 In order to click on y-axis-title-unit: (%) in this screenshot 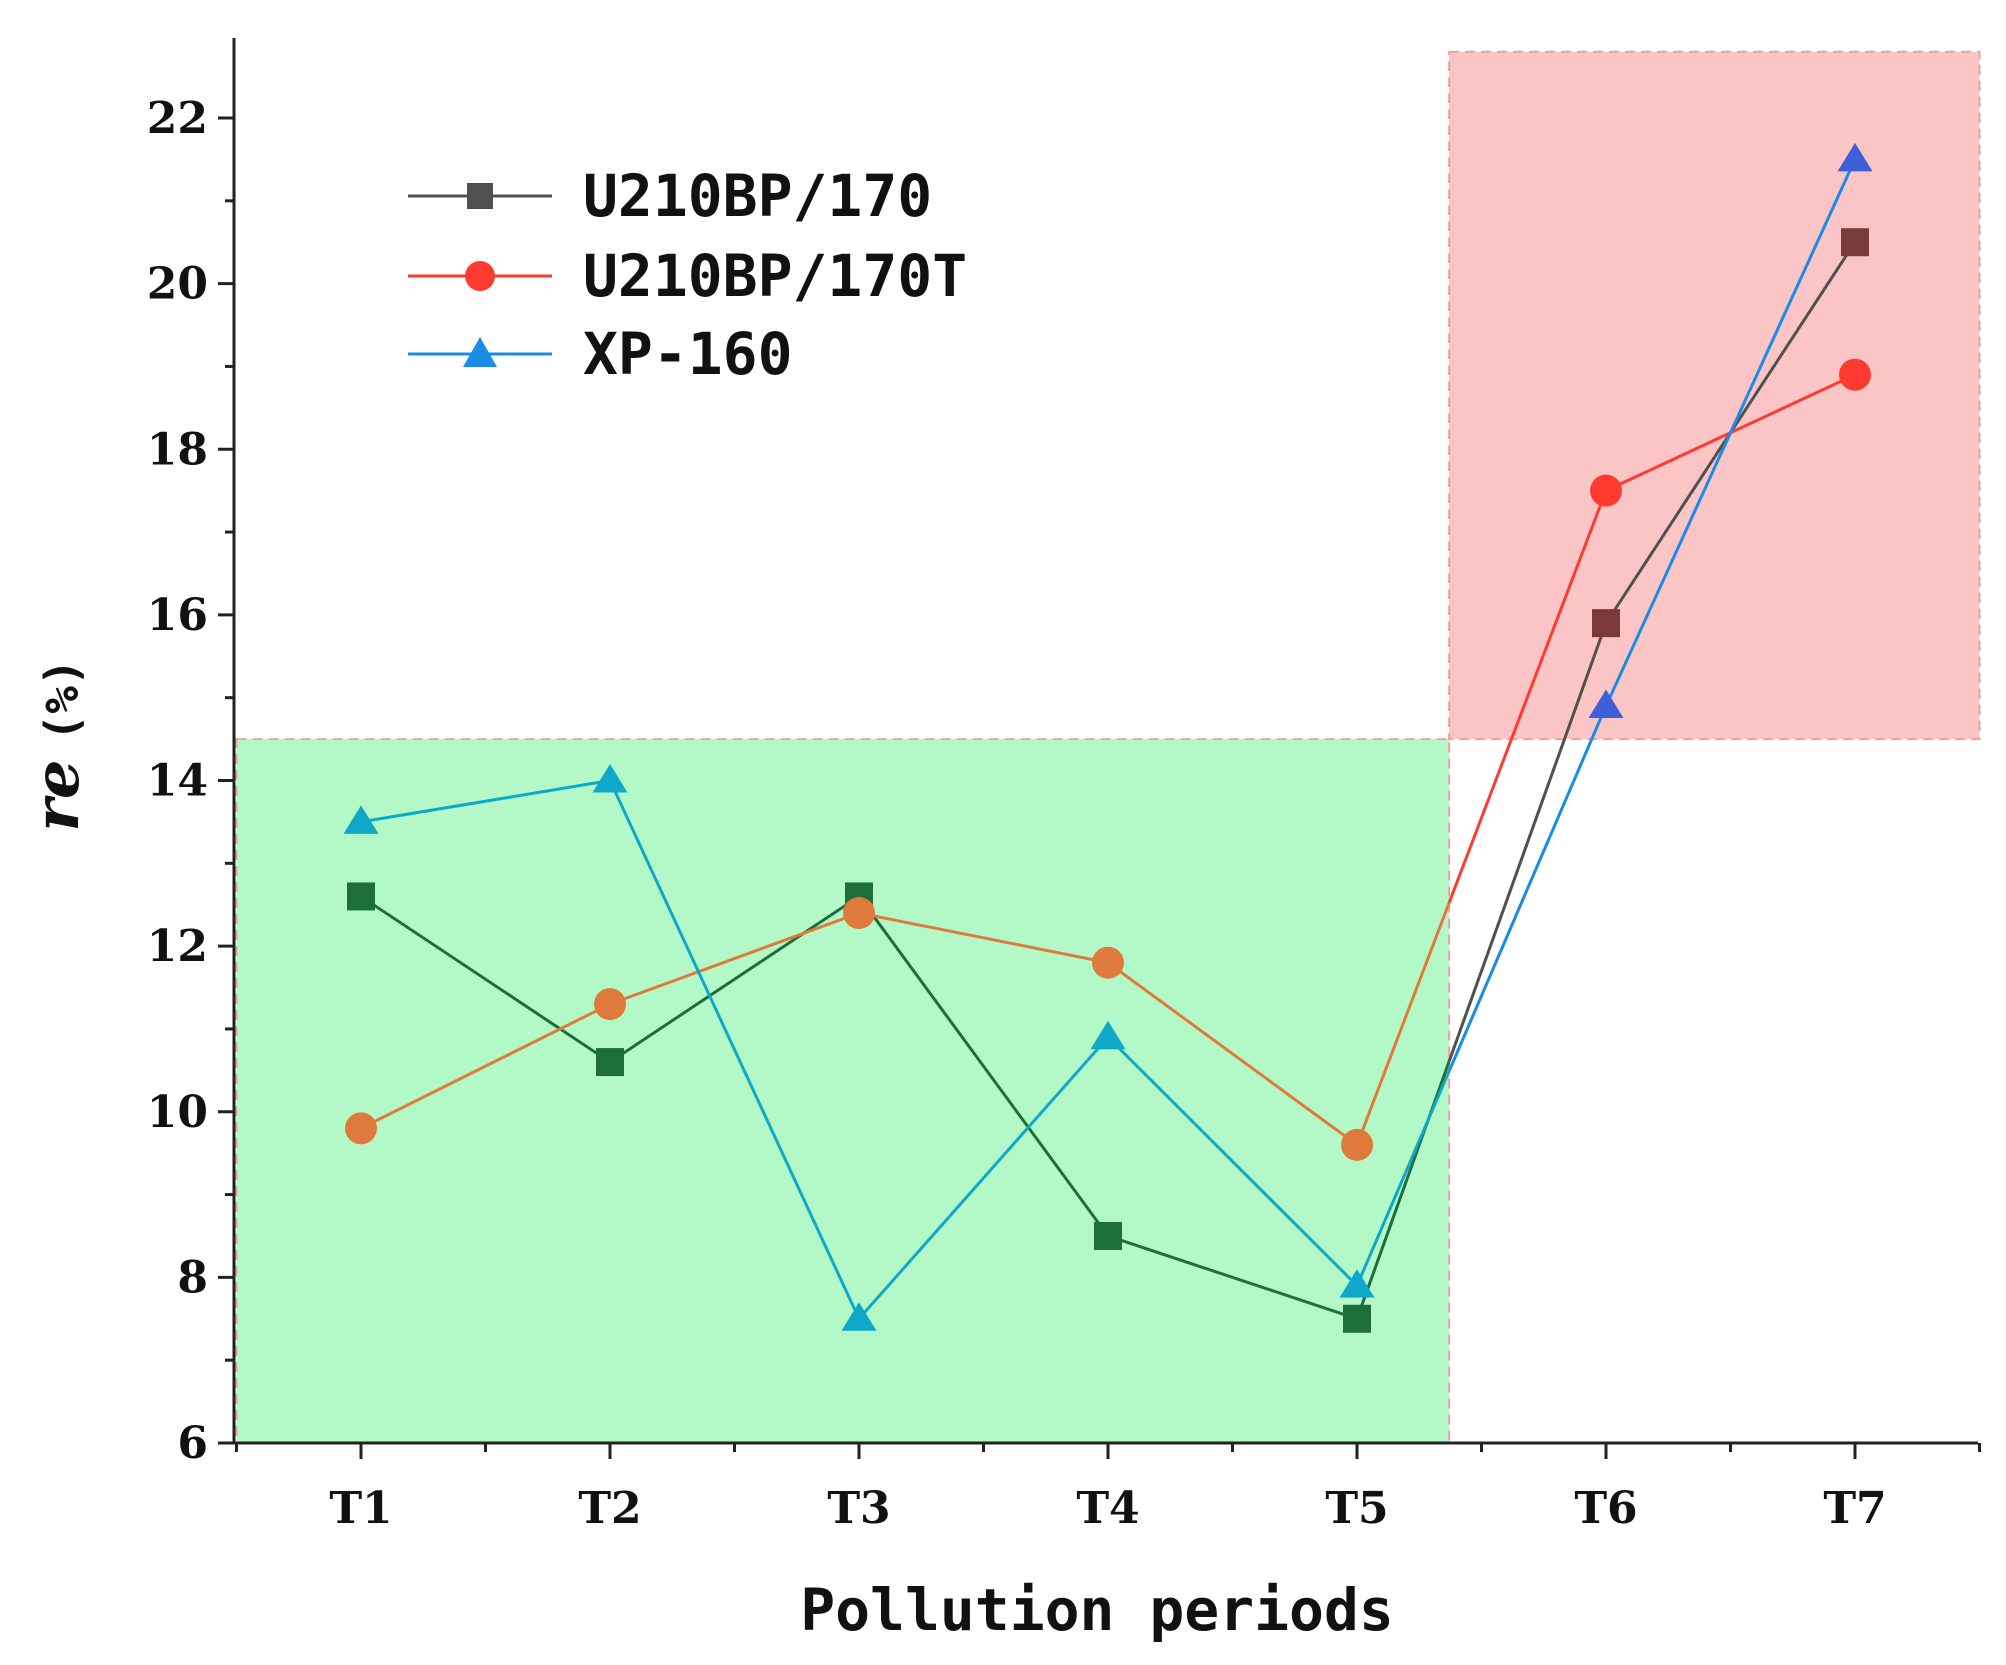, I will do `click(62, 699)`.